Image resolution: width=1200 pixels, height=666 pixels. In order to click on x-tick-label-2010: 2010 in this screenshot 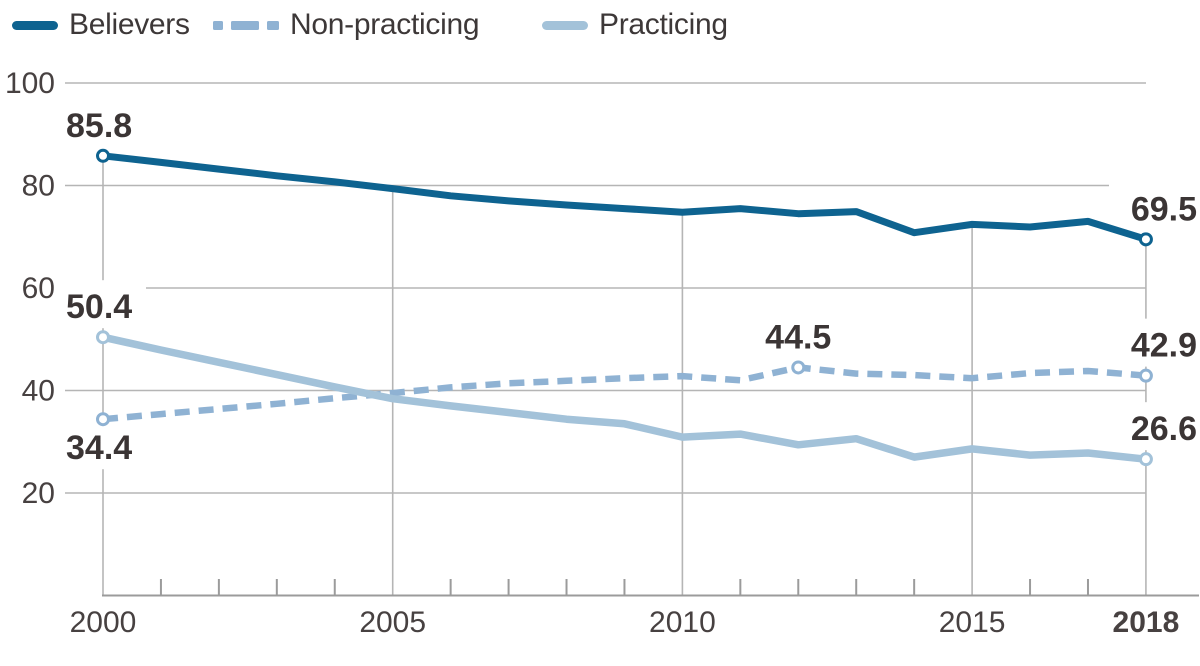, I will do `click(682, 622)`.